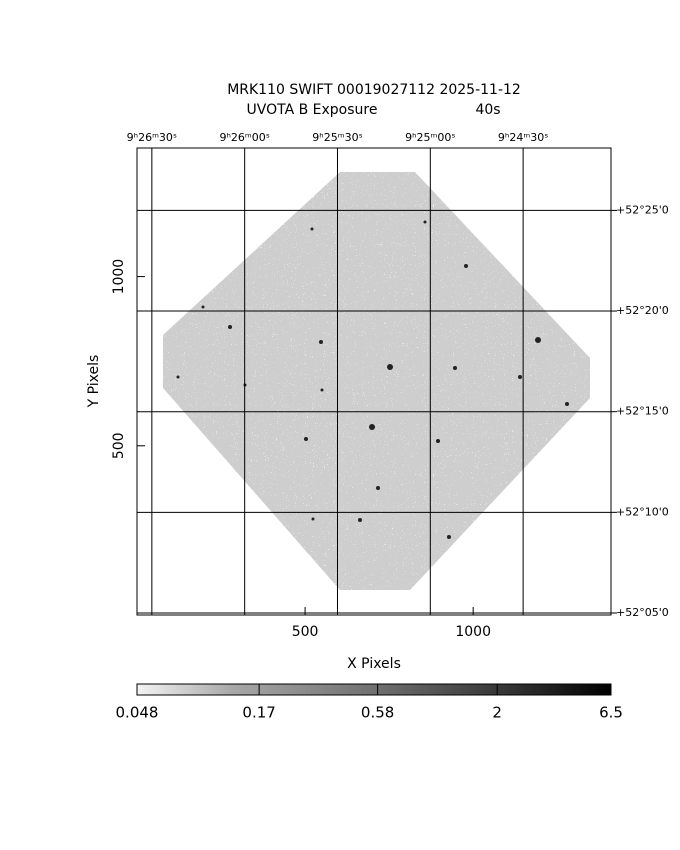 Image resolution: width=680 pixels, height=850 pixels. What do you see at coordinates (642, 310) in the screenshot?
I see `y2-tick-label: +52°20'0` at bounding box center [642, 310].